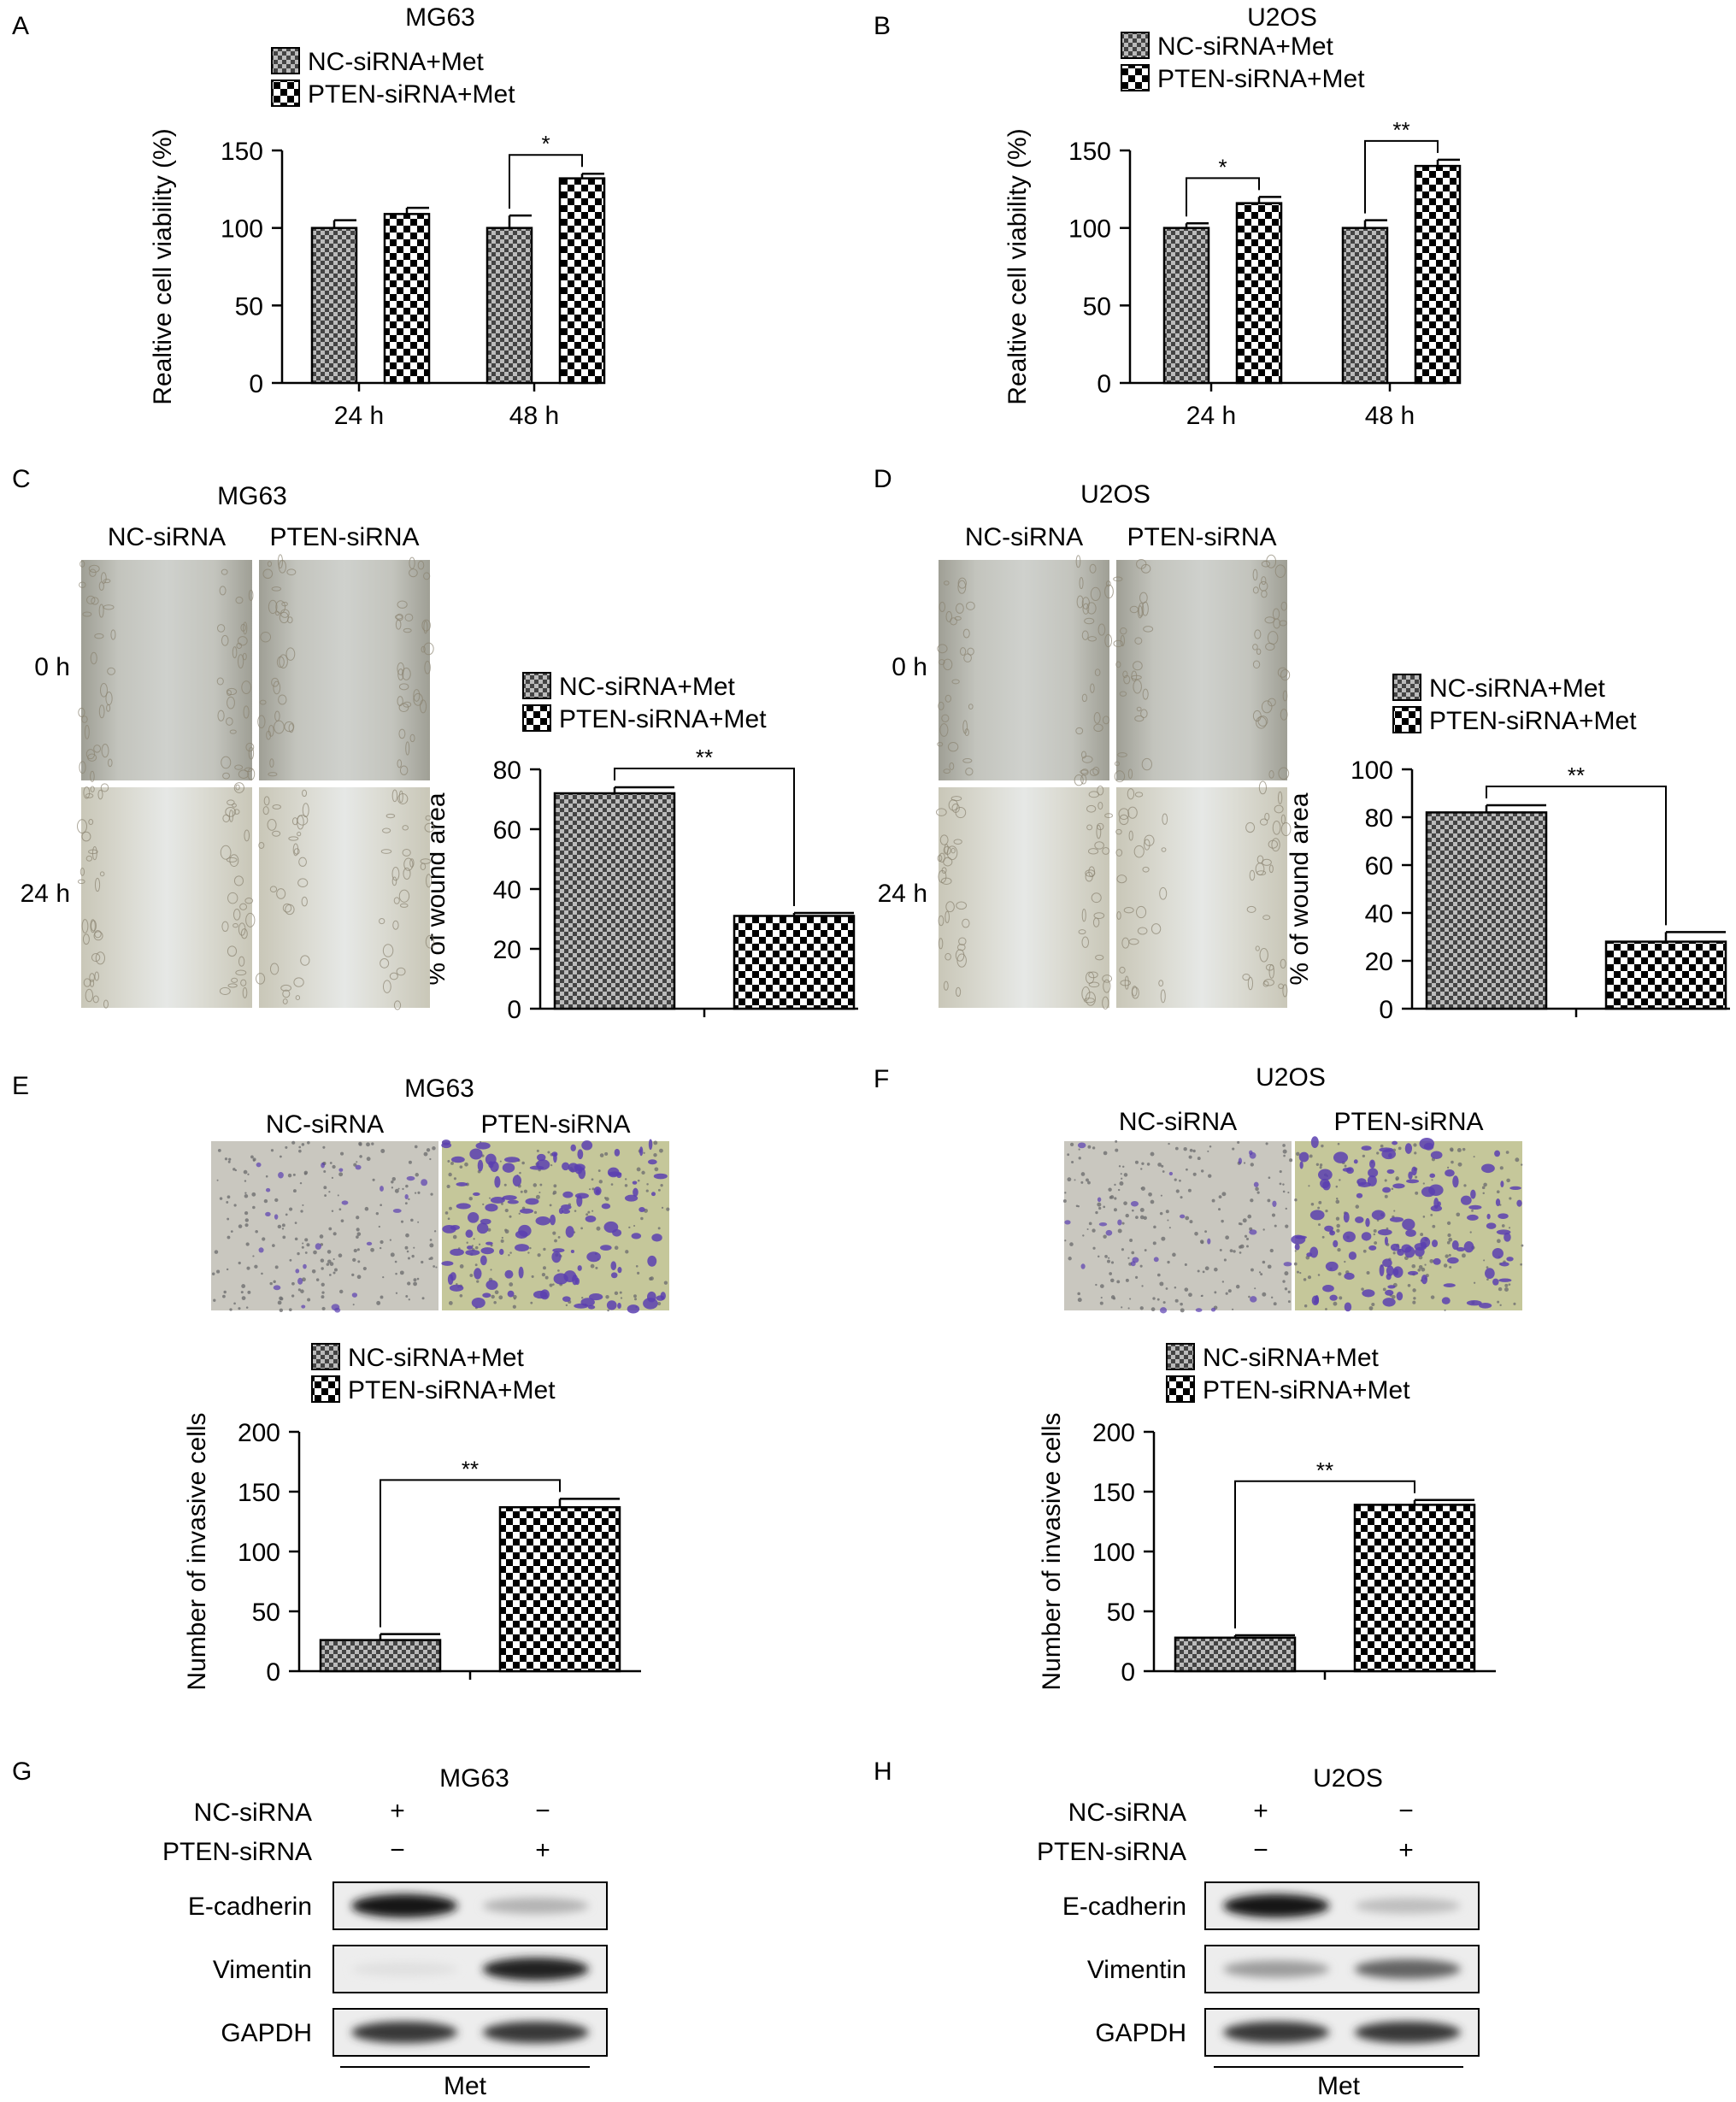 Image resolution: width=1736 pixels, height=2102 pixels. Describe the element at coordinates (867, 1211) in the screenshot. I see `transwell-invasion-images: NC-siRNA PTEN-siRNA NC-siRNA PTEN-siRNA` at that location.